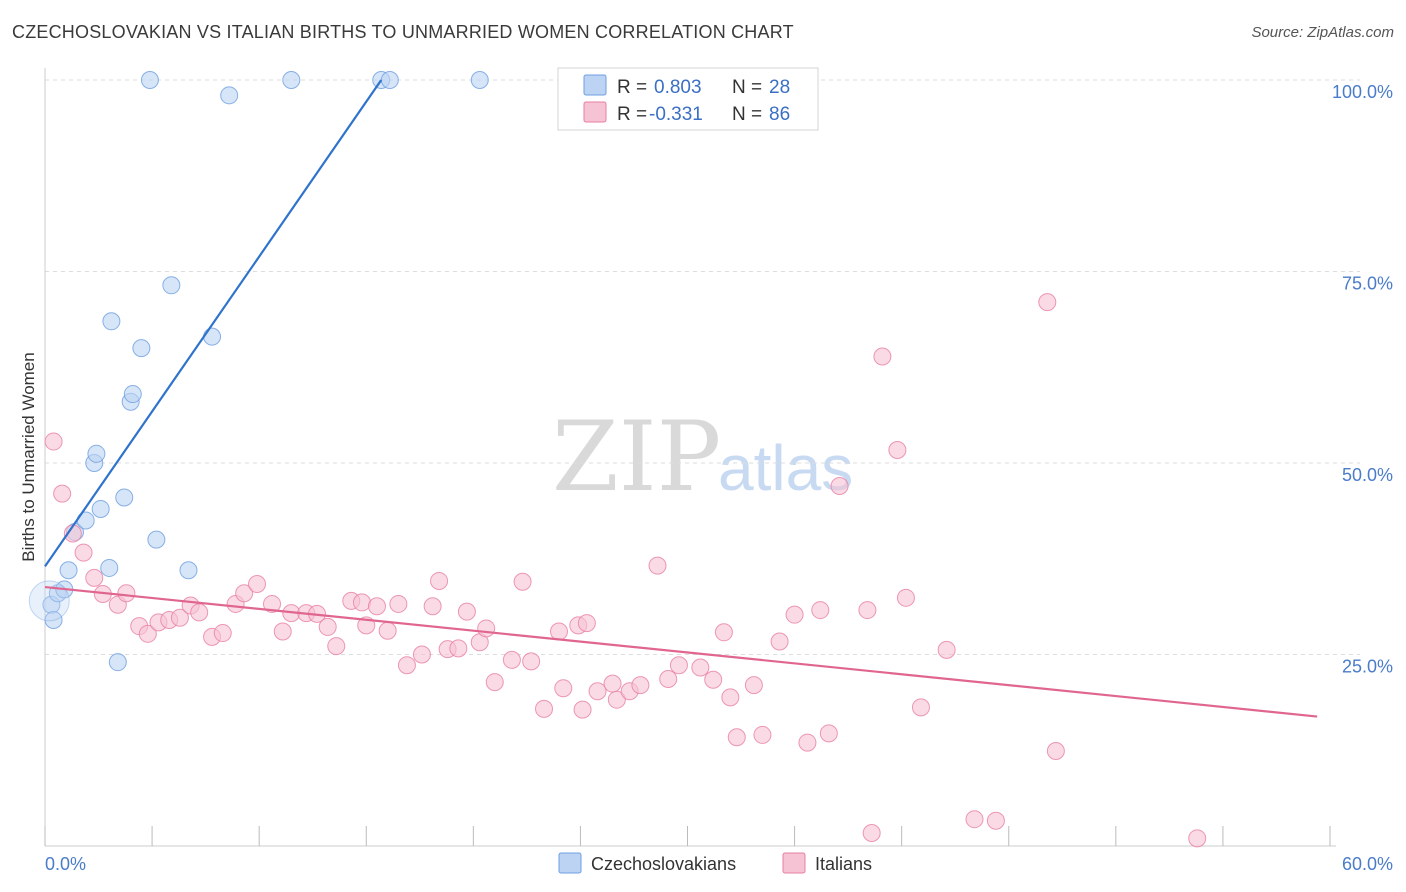 The image size is (1406, 892). Describe the element at coordinates (681, 651) in the screenshot. I see `trend-line-italian` at that location.